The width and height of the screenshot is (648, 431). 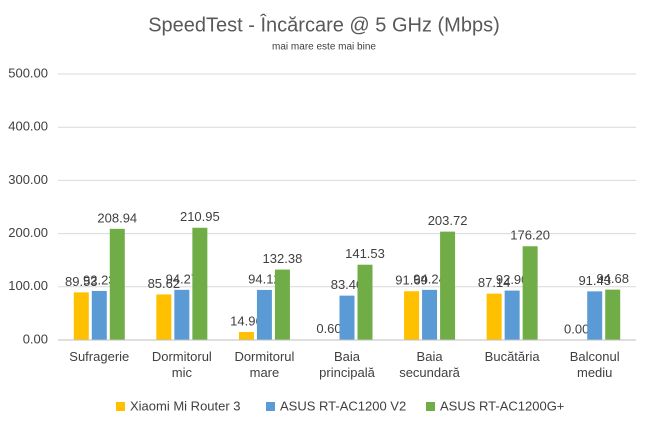 What do you see at coordinates (35, 338) in the screenshot?
I see `y-tick-label: 0.00` at bounding box center [35, 338].